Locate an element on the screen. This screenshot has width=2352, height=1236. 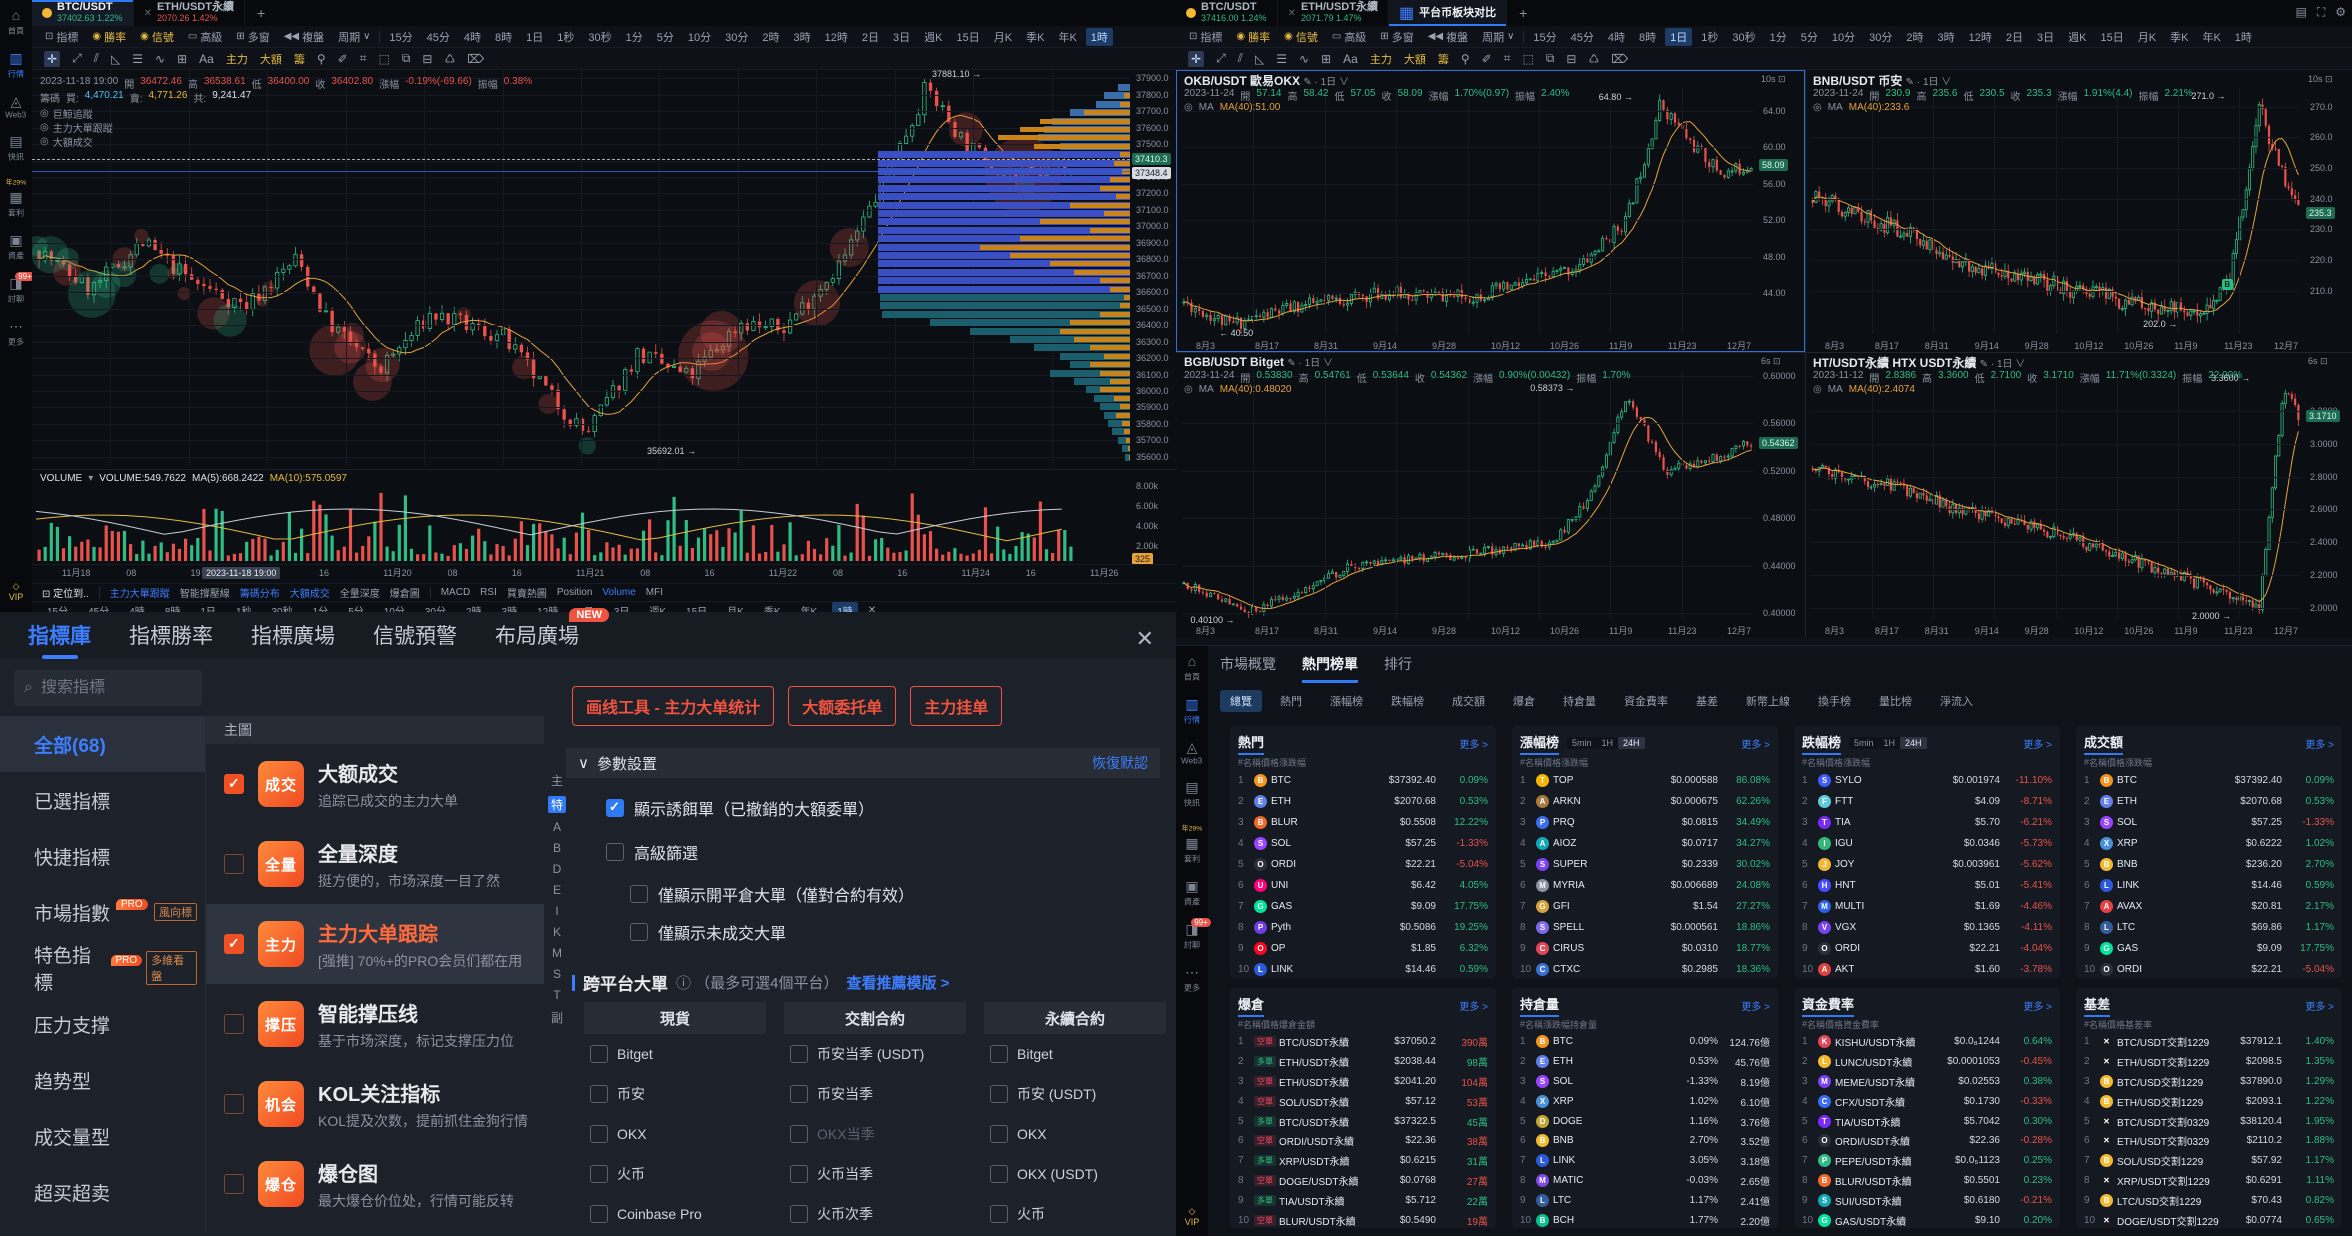
chip-資金費率: 資金費率 is located at coordinates (1646, 702).